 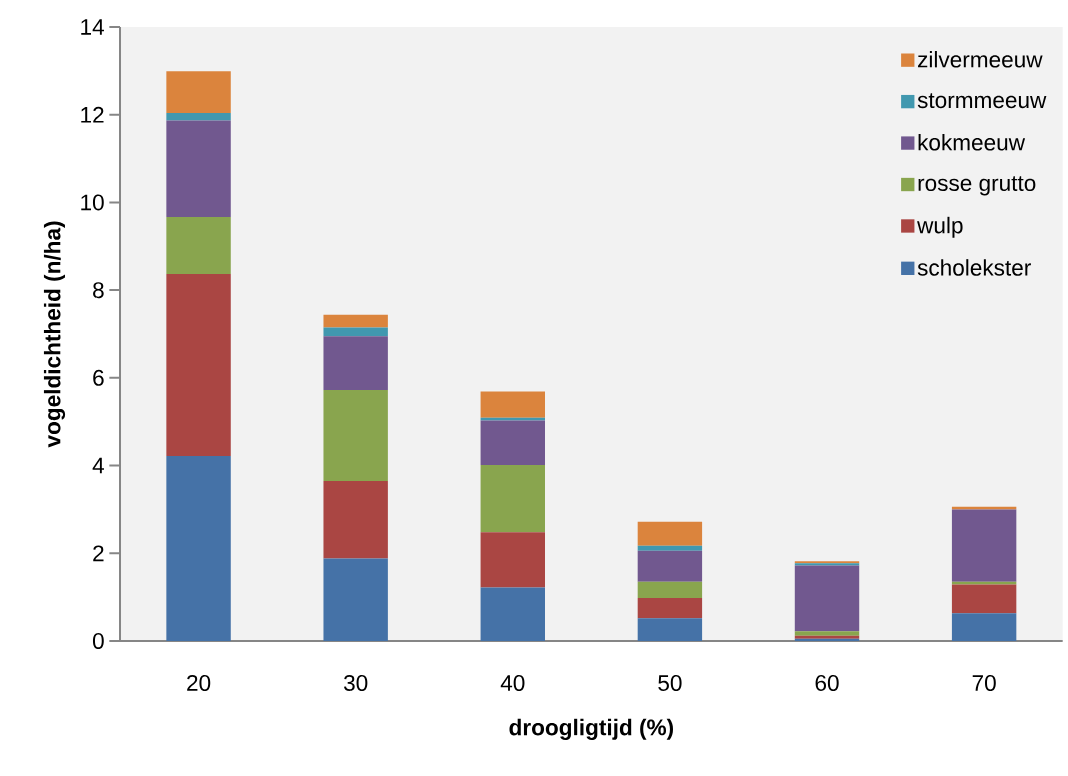 What do you see at coordinates (940, 227) in the screenshot?
I see `legend-label: wulp` at bounding box center [940, 227].